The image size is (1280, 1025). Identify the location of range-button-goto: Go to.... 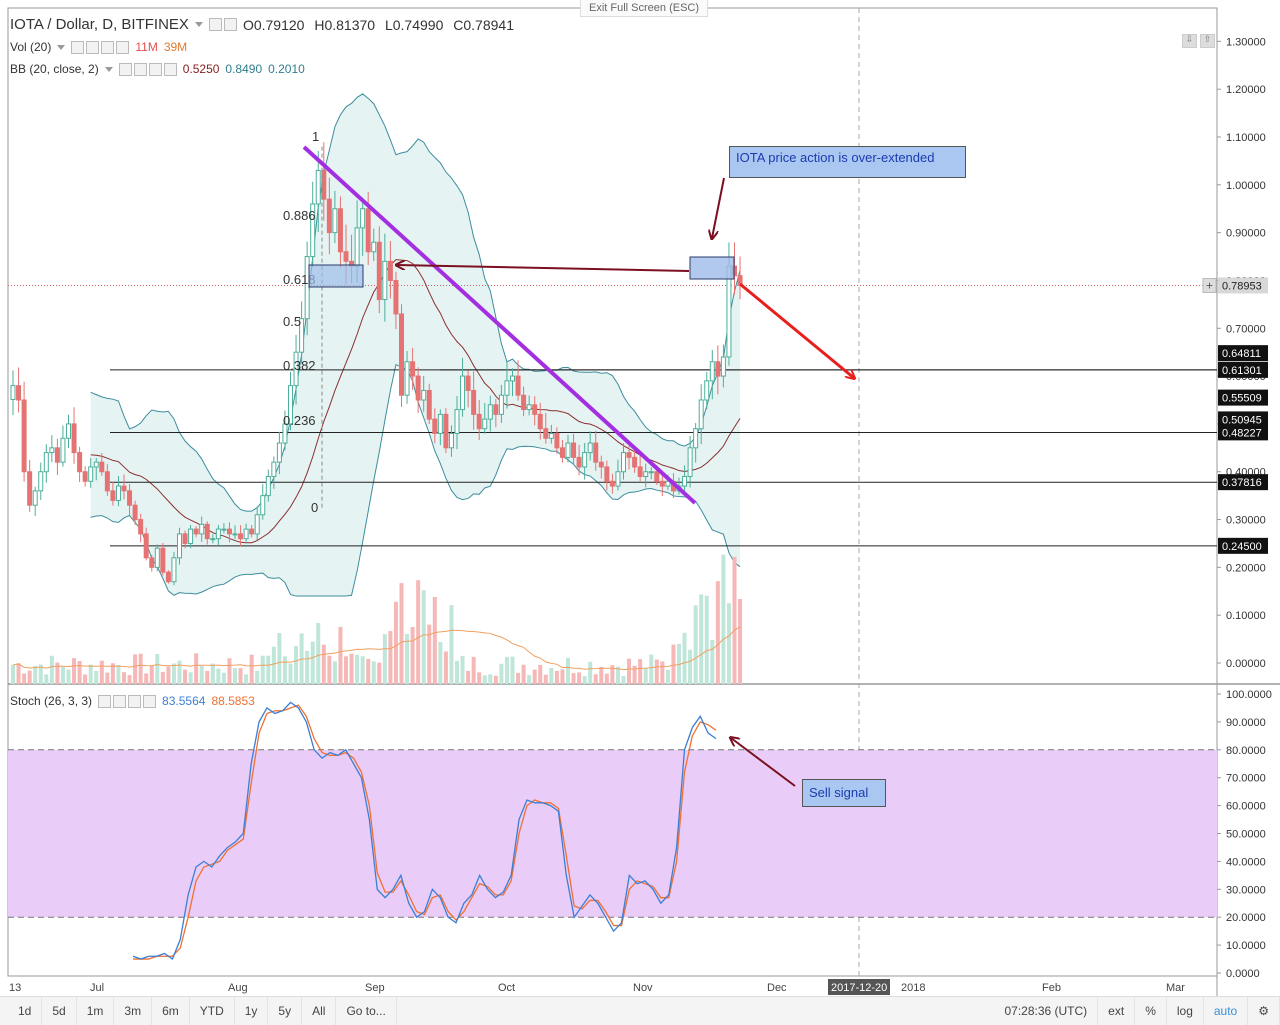
(366, 1011).